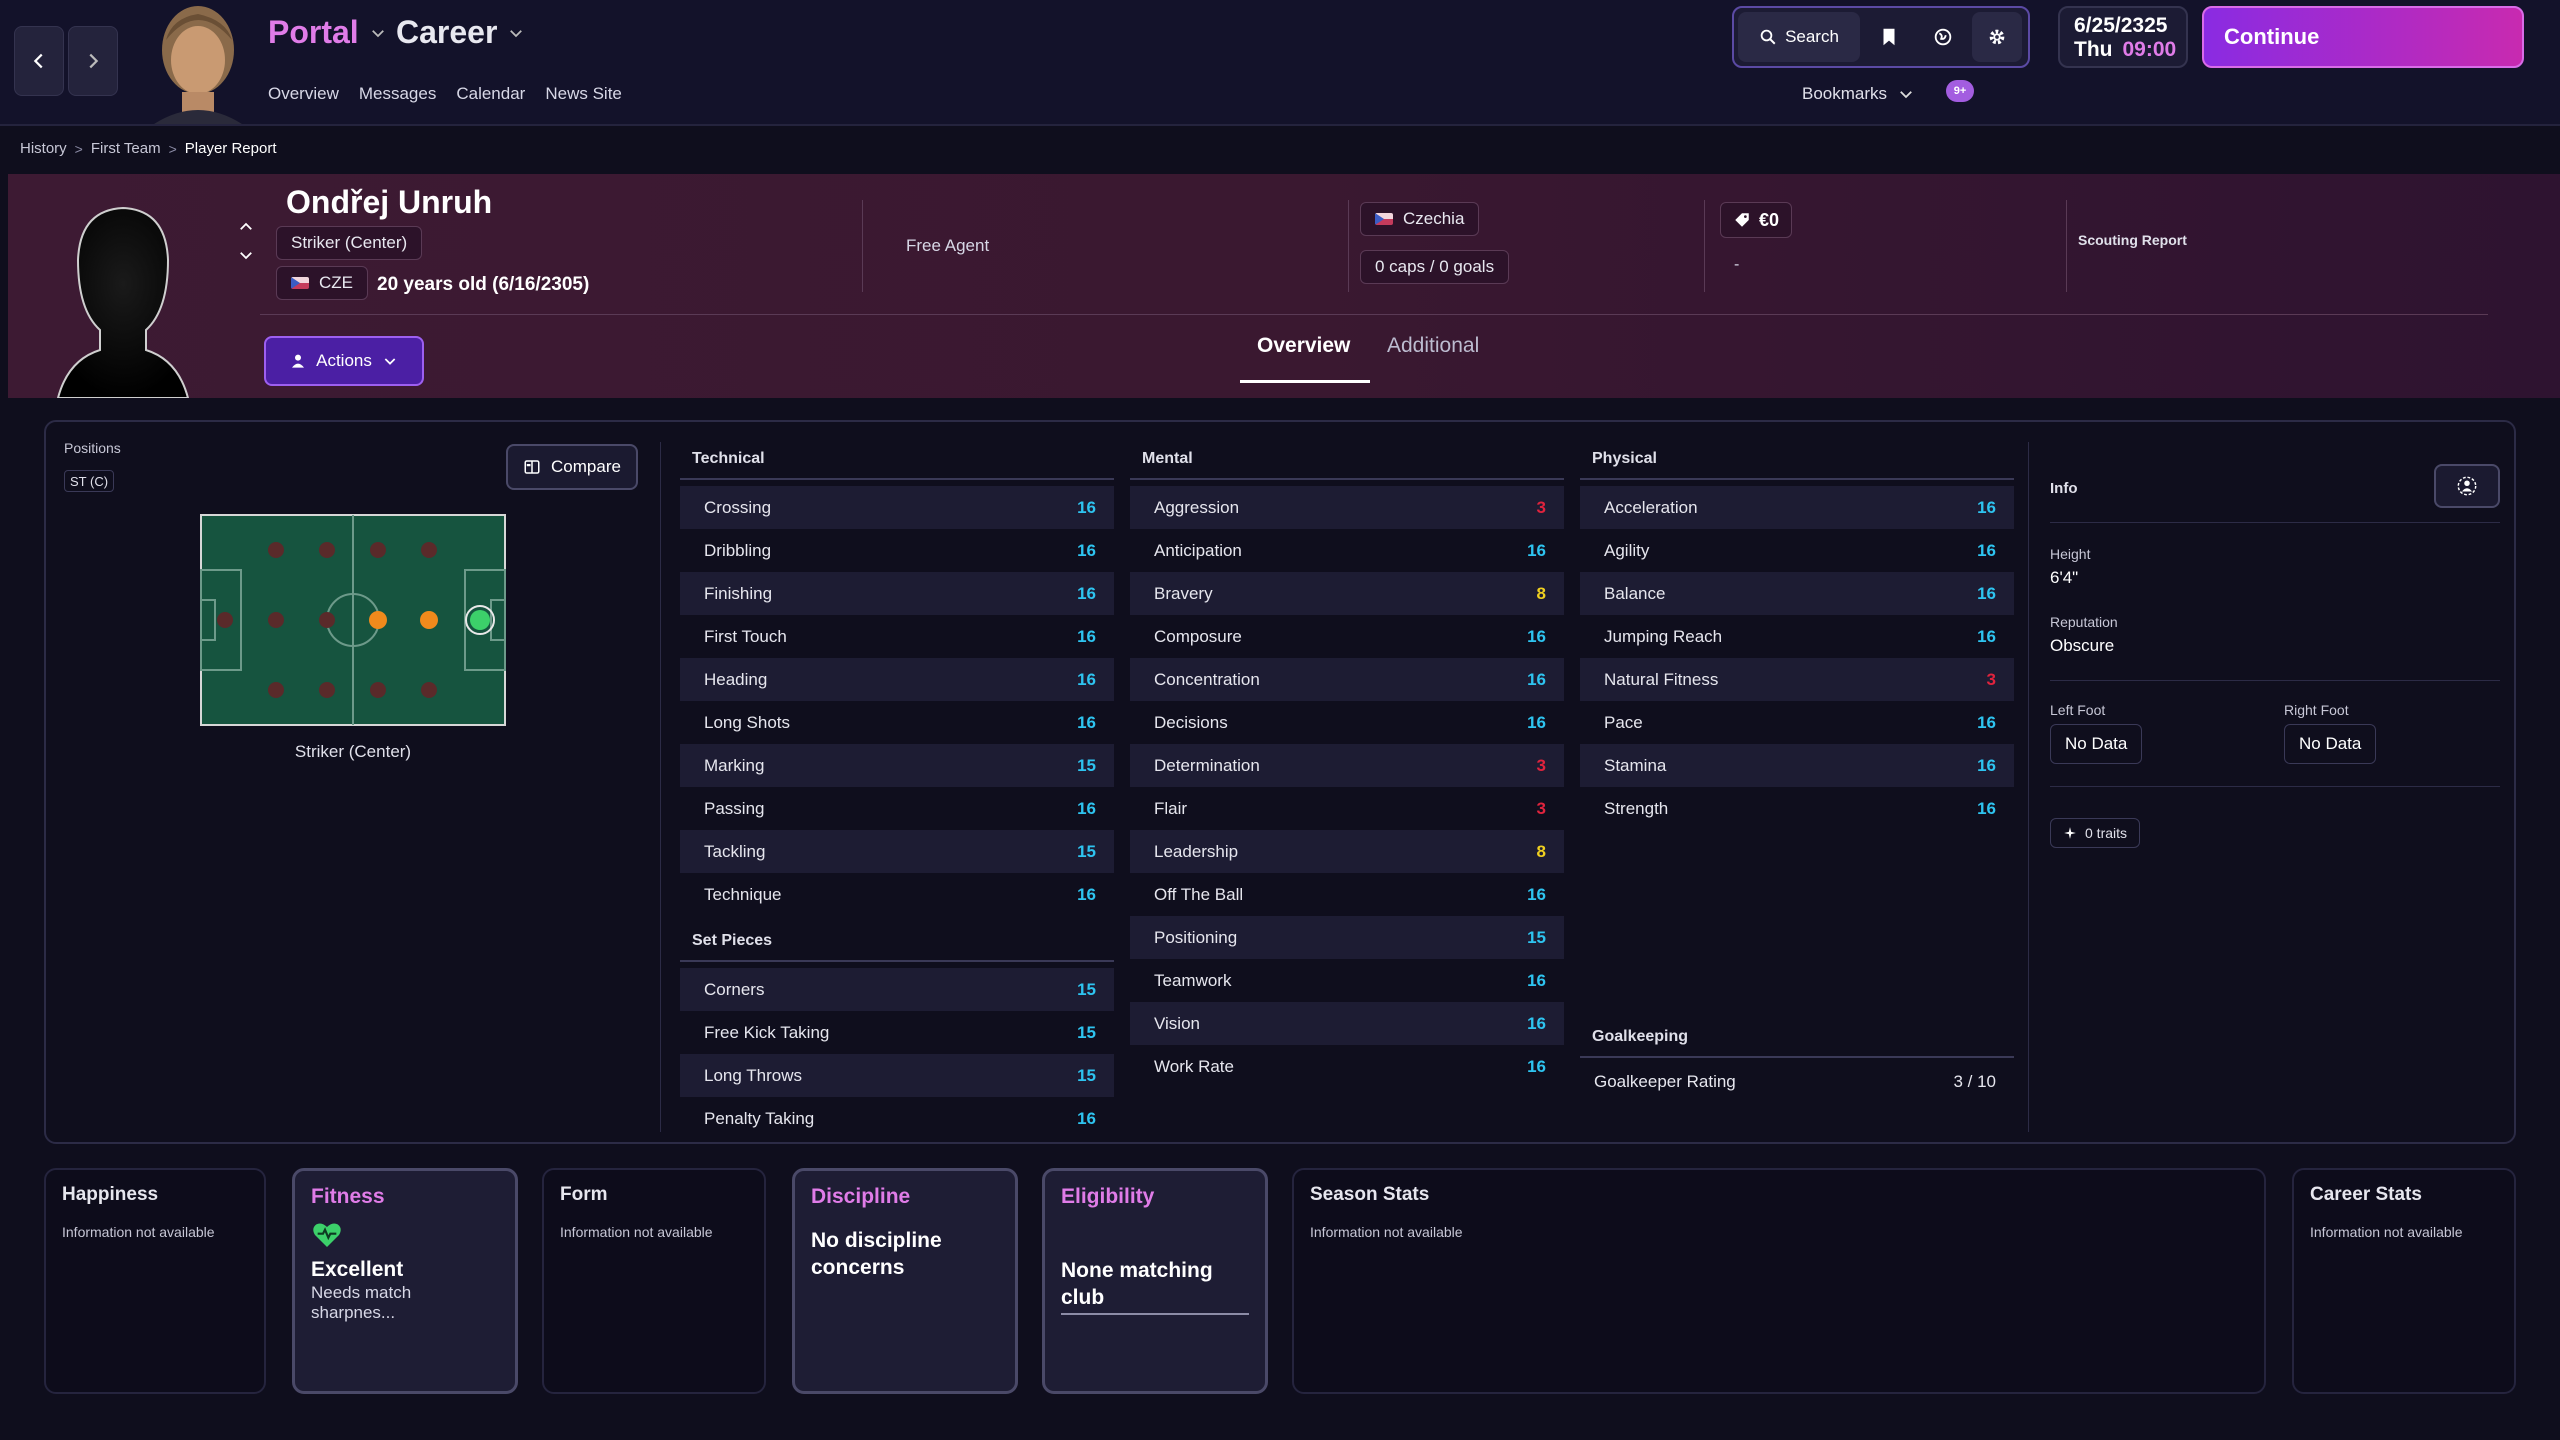 This screenshot has width=2560, height=1440. I want to click on settings-button, so click(1997, 37).